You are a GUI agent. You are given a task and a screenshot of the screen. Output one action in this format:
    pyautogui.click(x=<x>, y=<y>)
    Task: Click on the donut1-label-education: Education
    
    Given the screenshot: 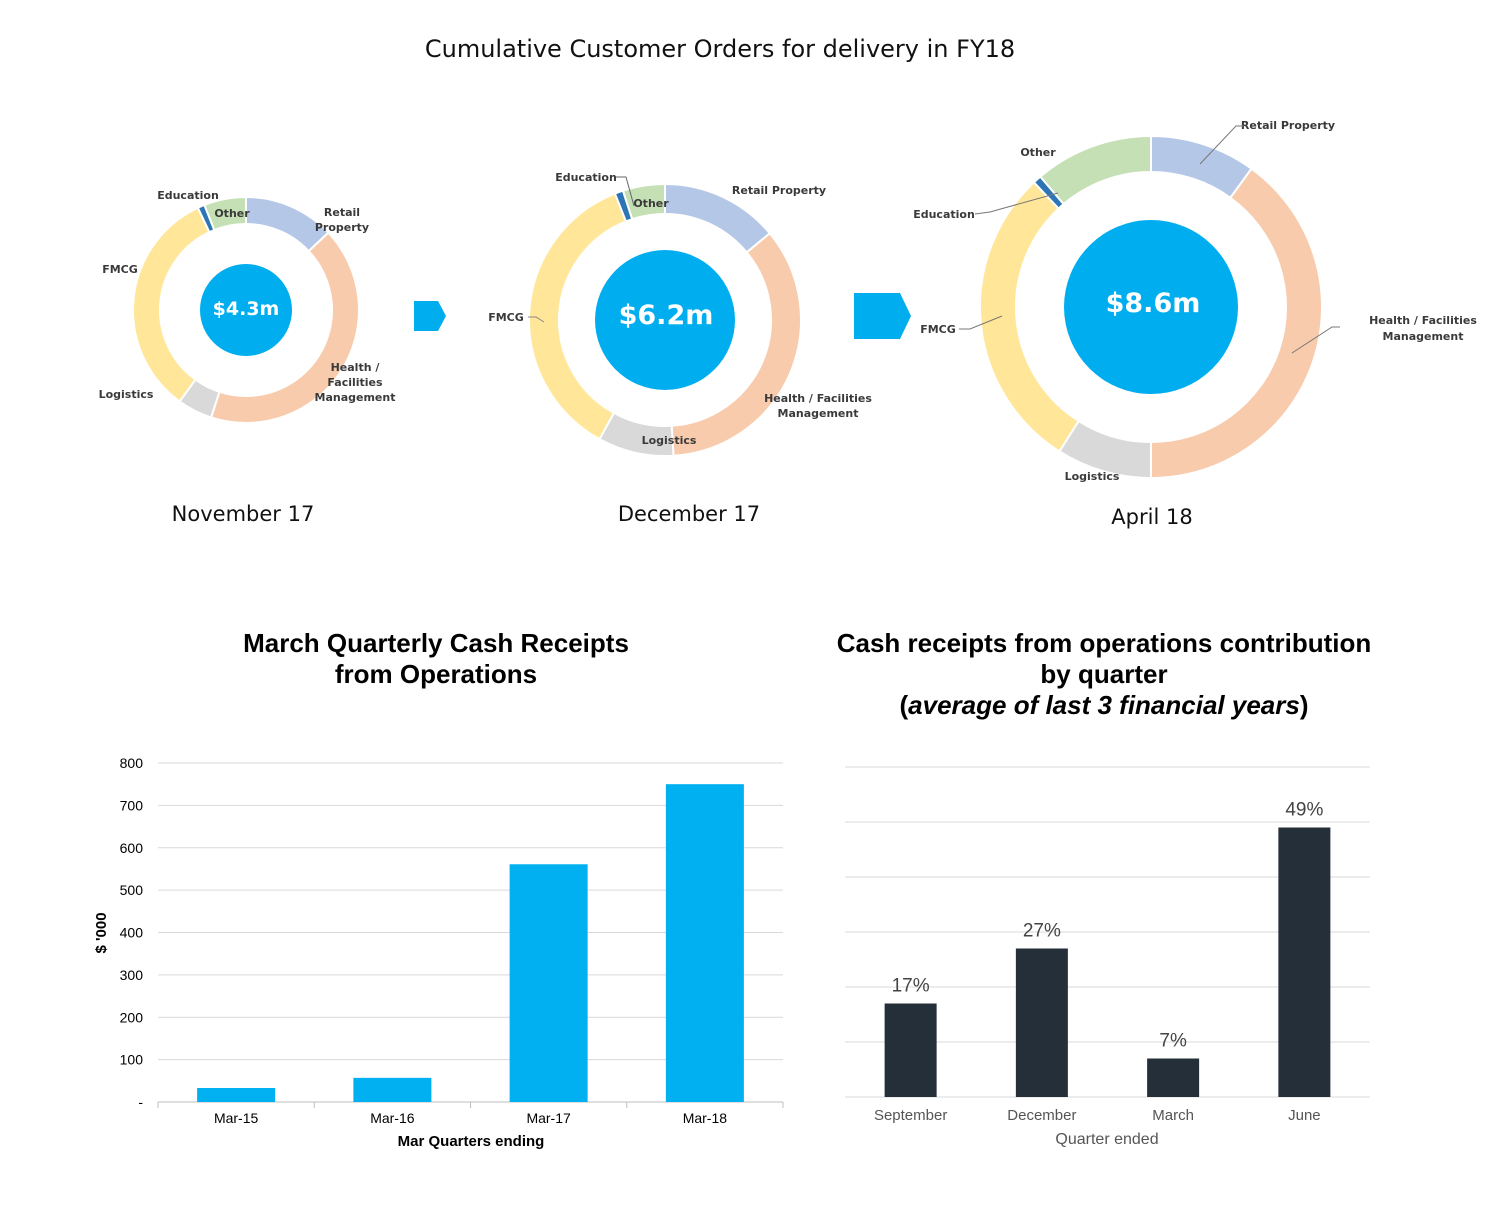 What is the action you would take?
    pyautogui.click(x=188, y=195)
    